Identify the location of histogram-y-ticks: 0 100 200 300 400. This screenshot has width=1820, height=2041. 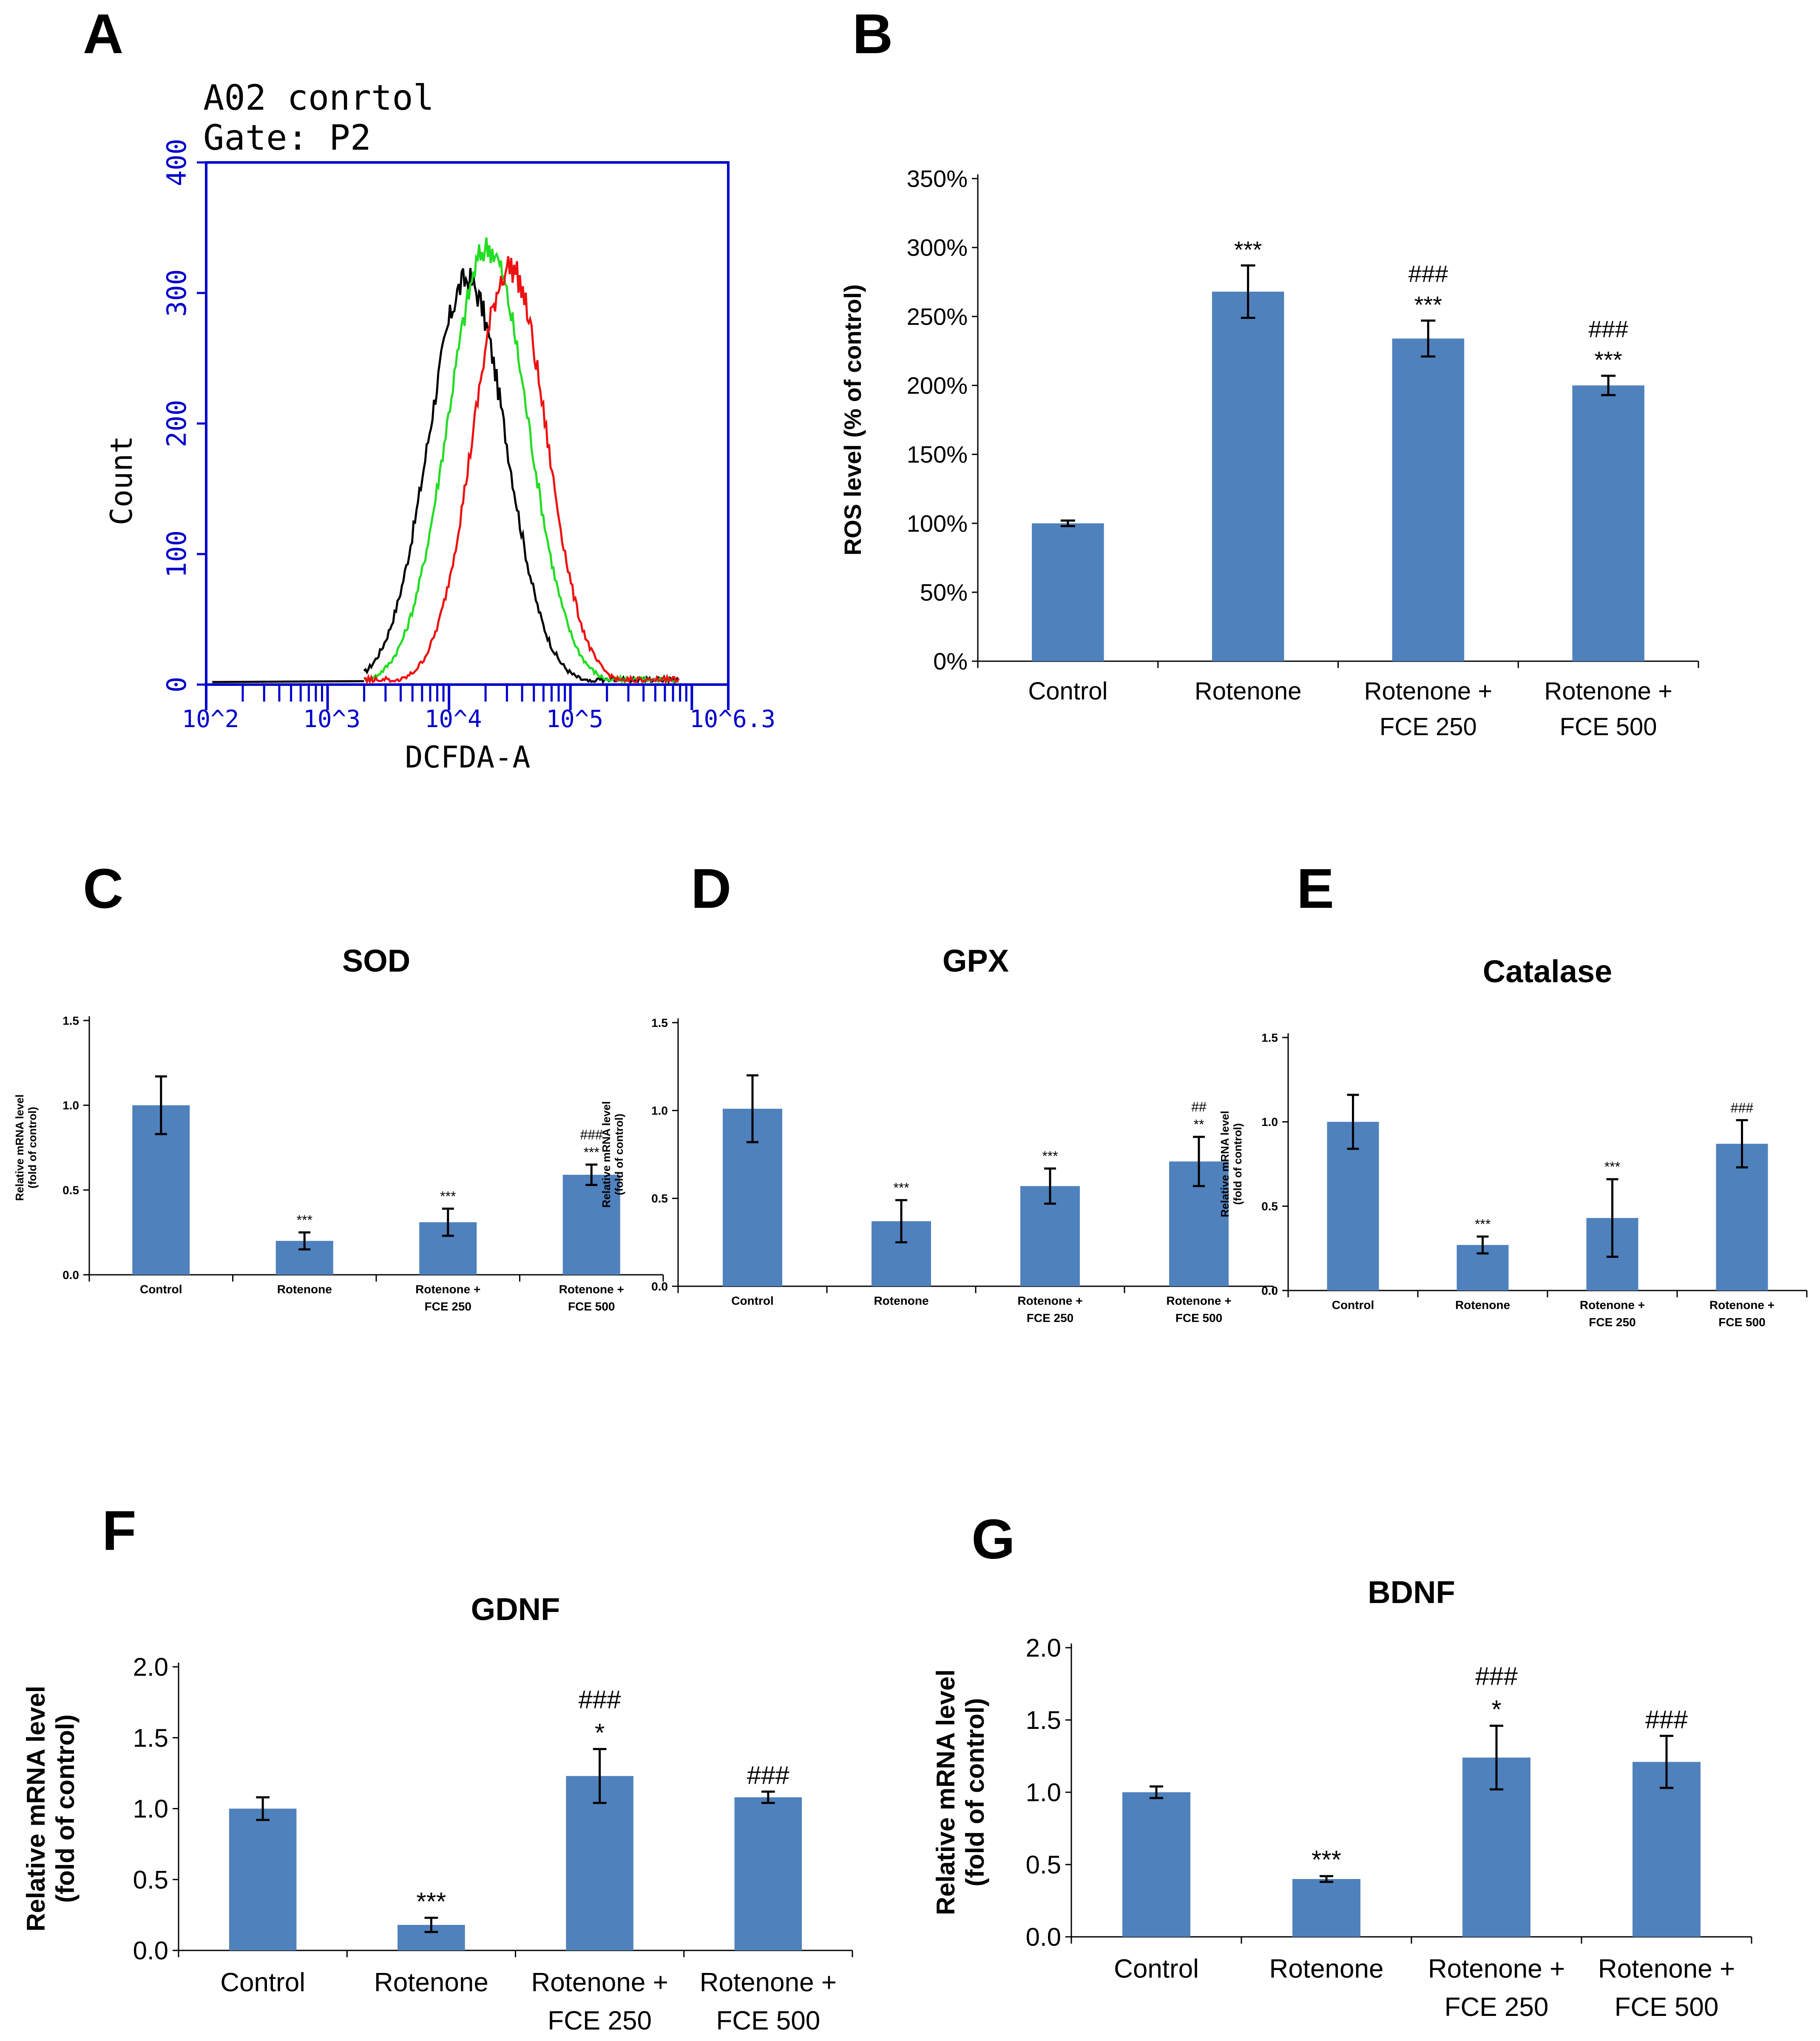
(183, 416).